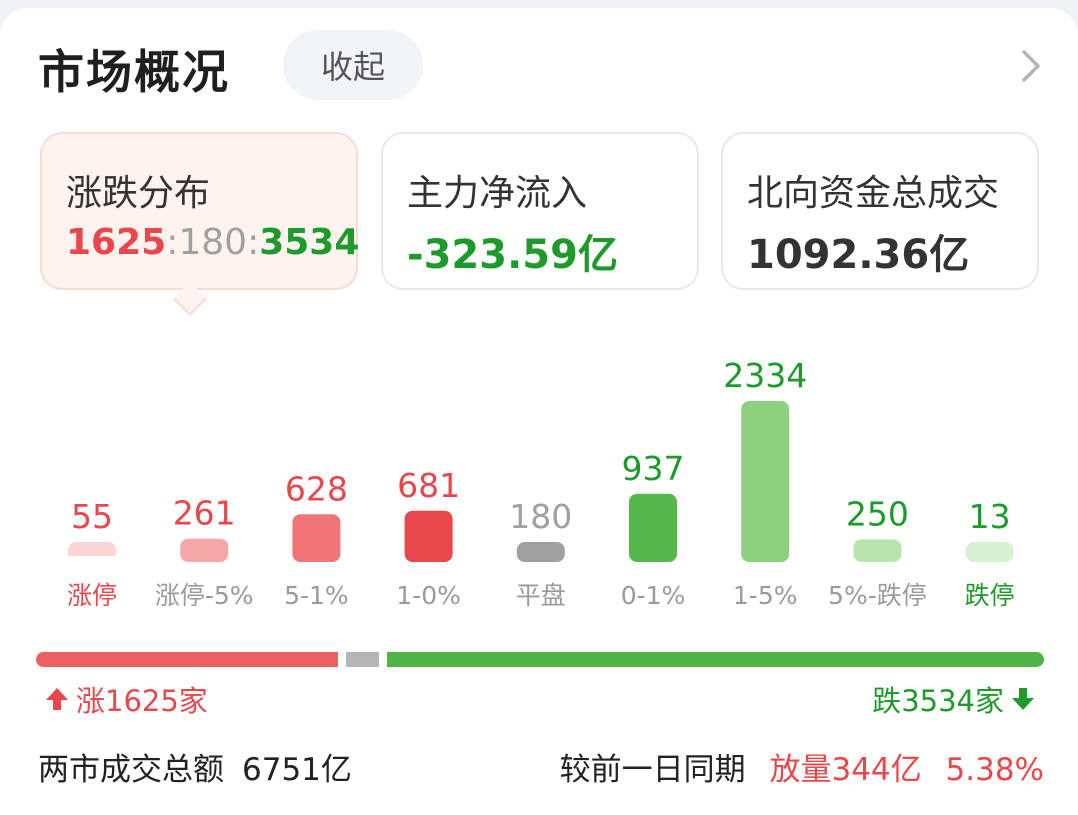  Describe the element at coordinates (92, 595) in the screenshot. I see `category-label: 涨停` at that location.